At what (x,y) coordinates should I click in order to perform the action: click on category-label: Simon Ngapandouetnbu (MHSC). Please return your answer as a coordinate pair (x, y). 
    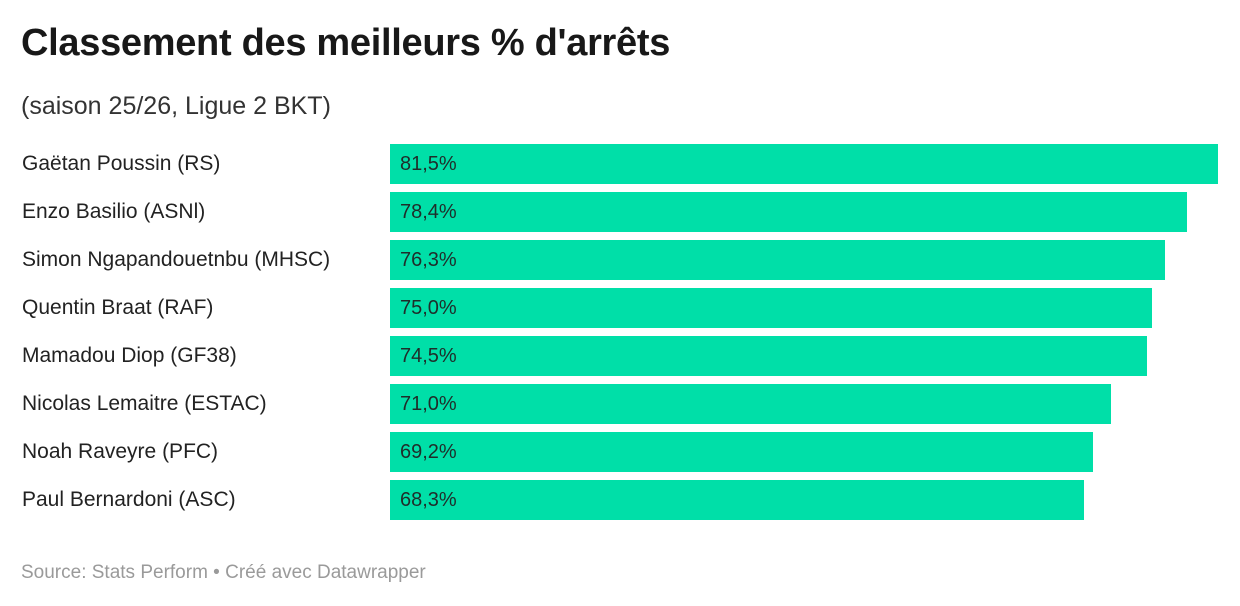
    Looking at the image, I should click on (176, 259).